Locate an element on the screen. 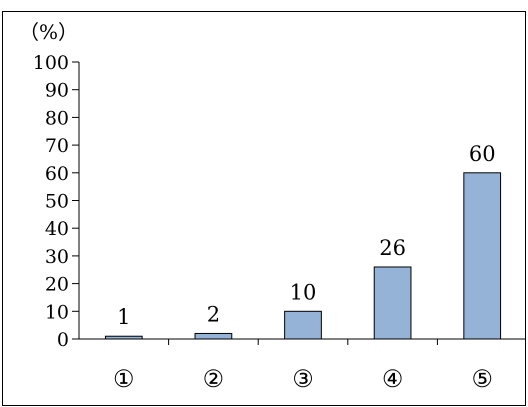 The image size is (528, 407). data-label: 26 is located at coordinates (392, 248).